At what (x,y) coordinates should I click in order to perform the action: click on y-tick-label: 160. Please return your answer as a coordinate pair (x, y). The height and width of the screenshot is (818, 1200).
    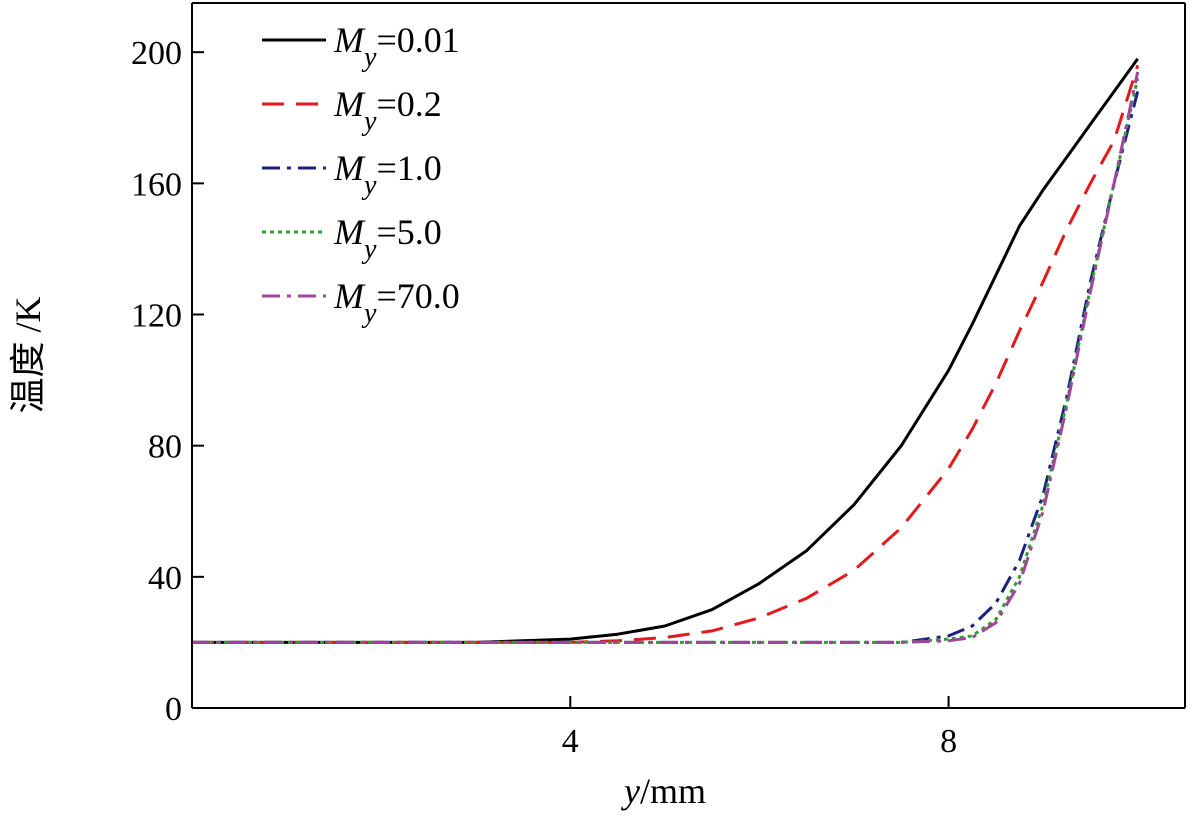
    Looking at the image, I should click on (156, 184).